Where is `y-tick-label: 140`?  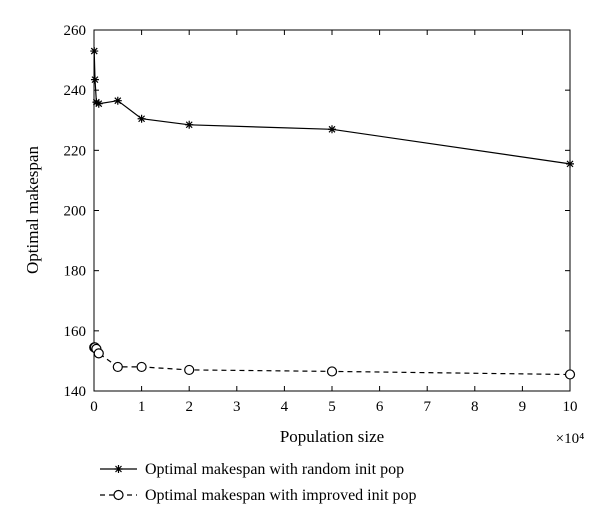 y-tick-label: 140 is located at coordinates (75, 392).